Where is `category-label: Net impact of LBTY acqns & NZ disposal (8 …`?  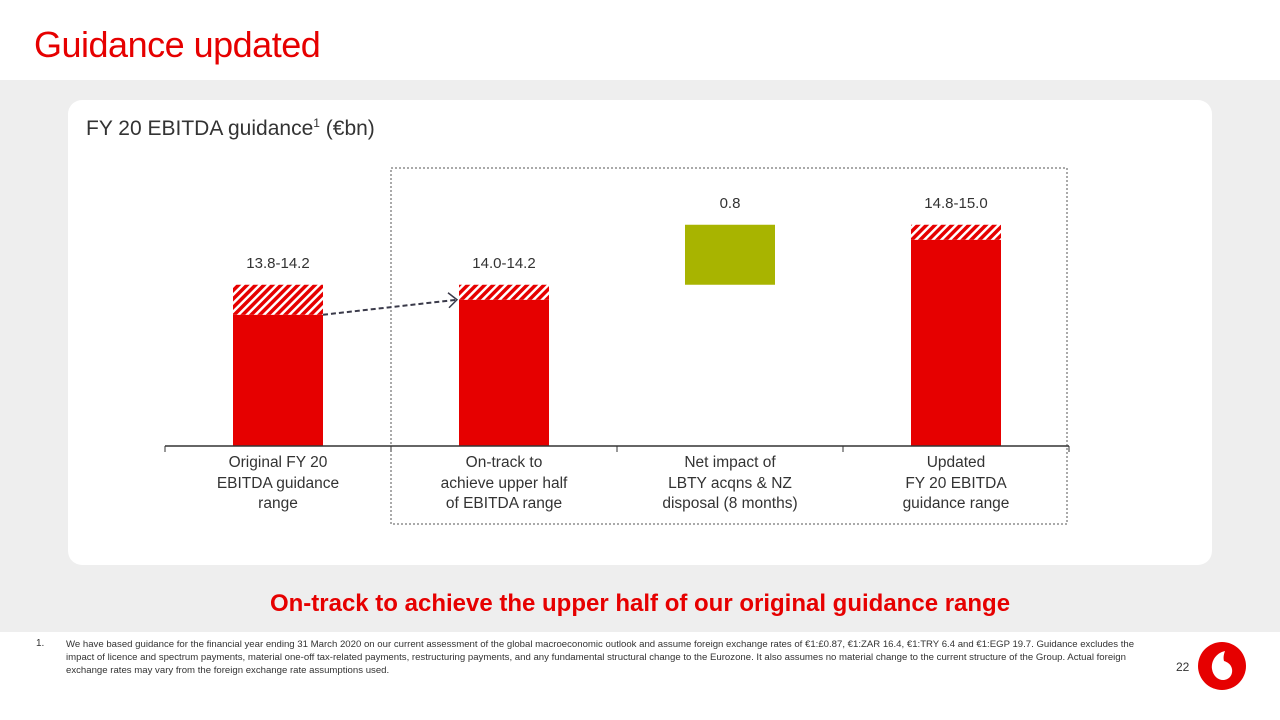
category-label: Net impact of LBTY acqns & NZ disposal (8 … is located at coordinates (730, 483).